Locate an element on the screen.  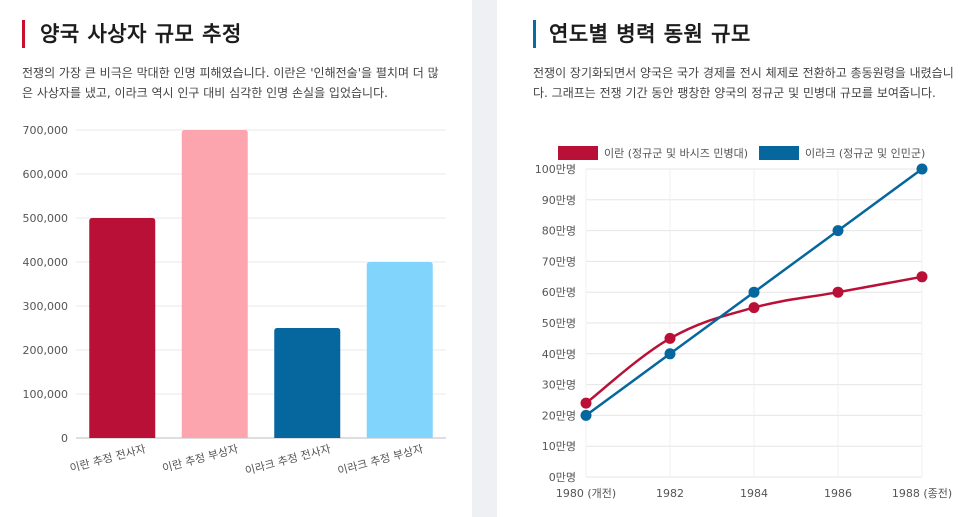
x-tick-label: 1984 is located at coordinates (754, 493).